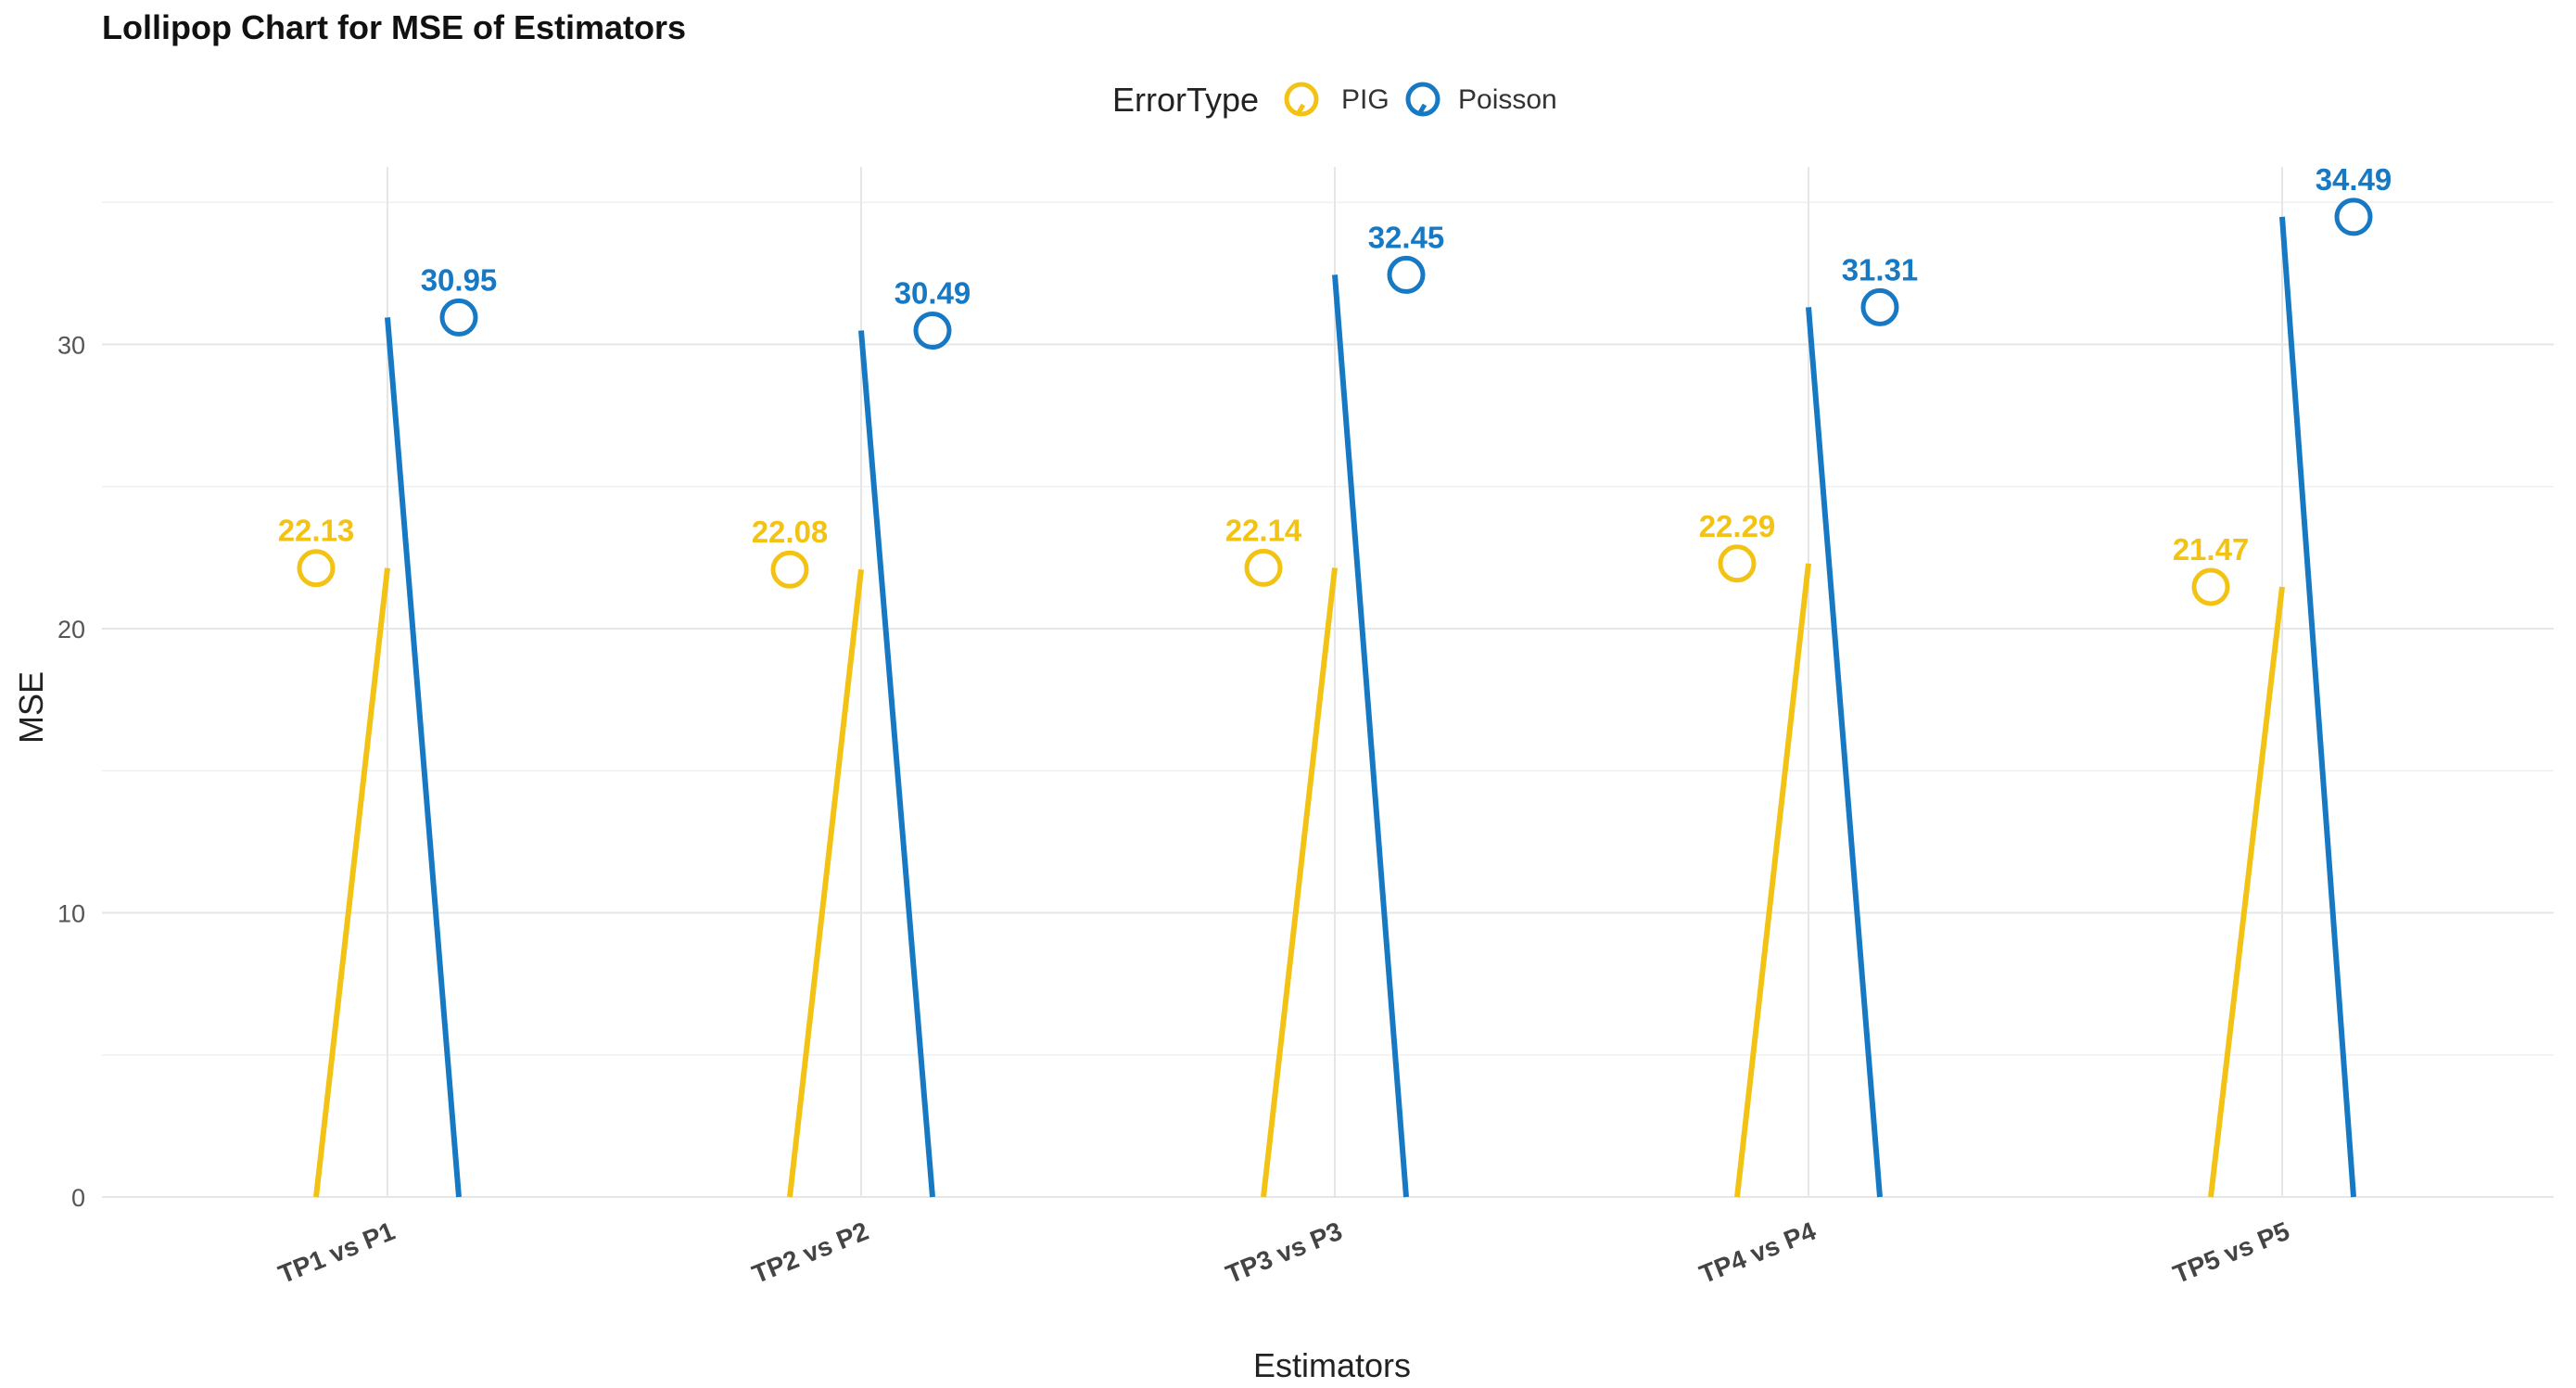 The width and height of the screenshot is (2576, 1388). Describe the element at coordinates (394, 27) in the screenshot. I see `chart-title: Lollipop Chart for MSE of Estimators` at that location.